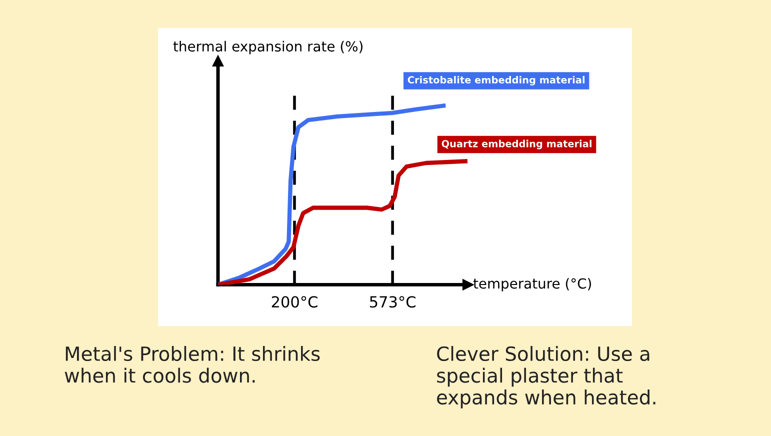 This screenshot has height=436, width=771. I want to click on x-axis-title: temperature (°C), so click(532, 285).